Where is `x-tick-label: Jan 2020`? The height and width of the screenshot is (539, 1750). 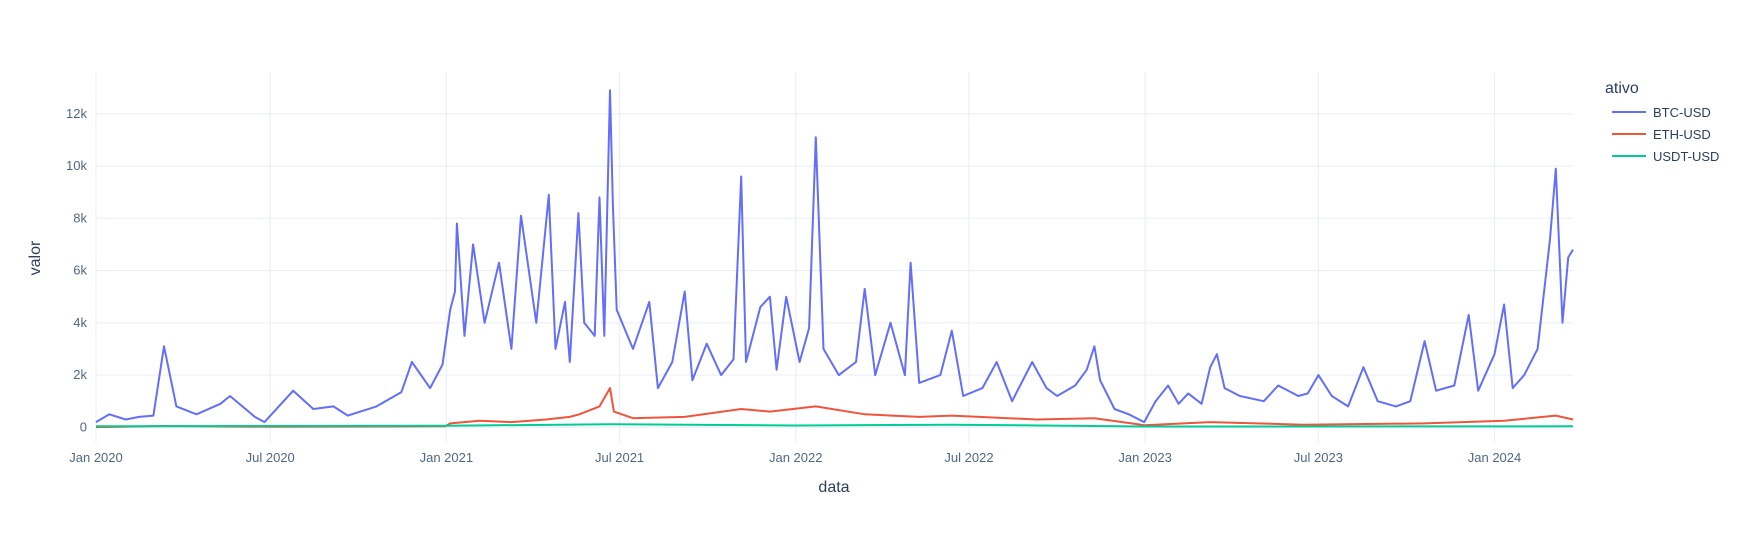 x-tick-label: Jan 2020 is located at coordinates (96, 457).